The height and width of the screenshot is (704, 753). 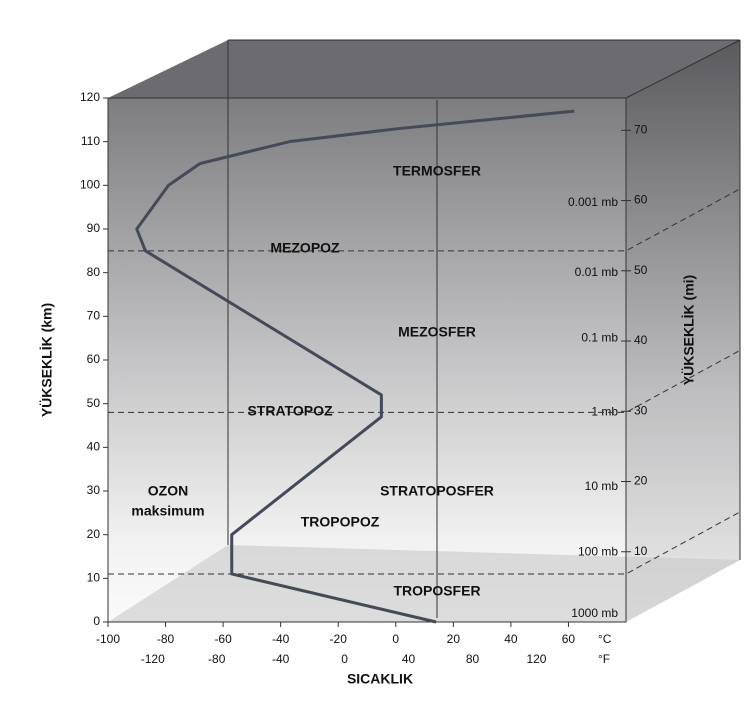 I want to click on x-tick-label: -60, so click(x=223, y=639).